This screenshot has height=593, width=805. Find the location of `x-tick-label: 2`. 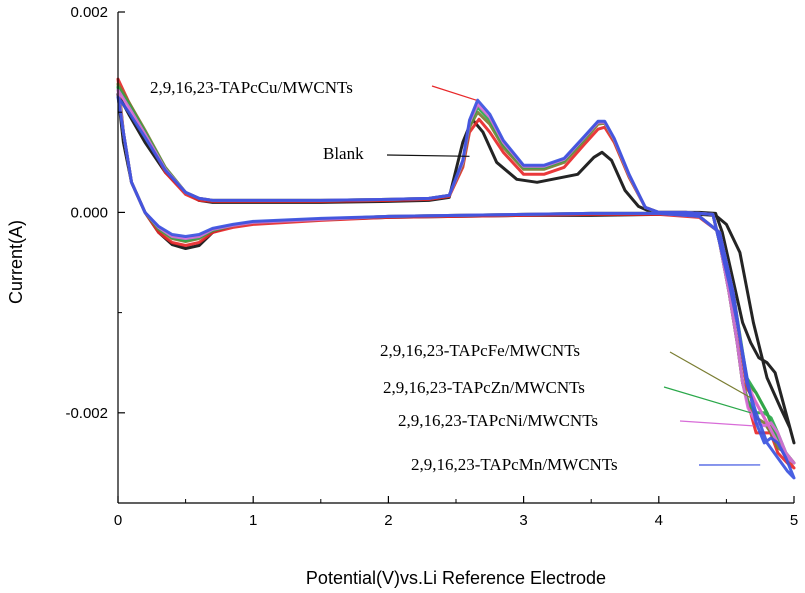

x-tick-label: 2 is located at coordinates (388, 520).